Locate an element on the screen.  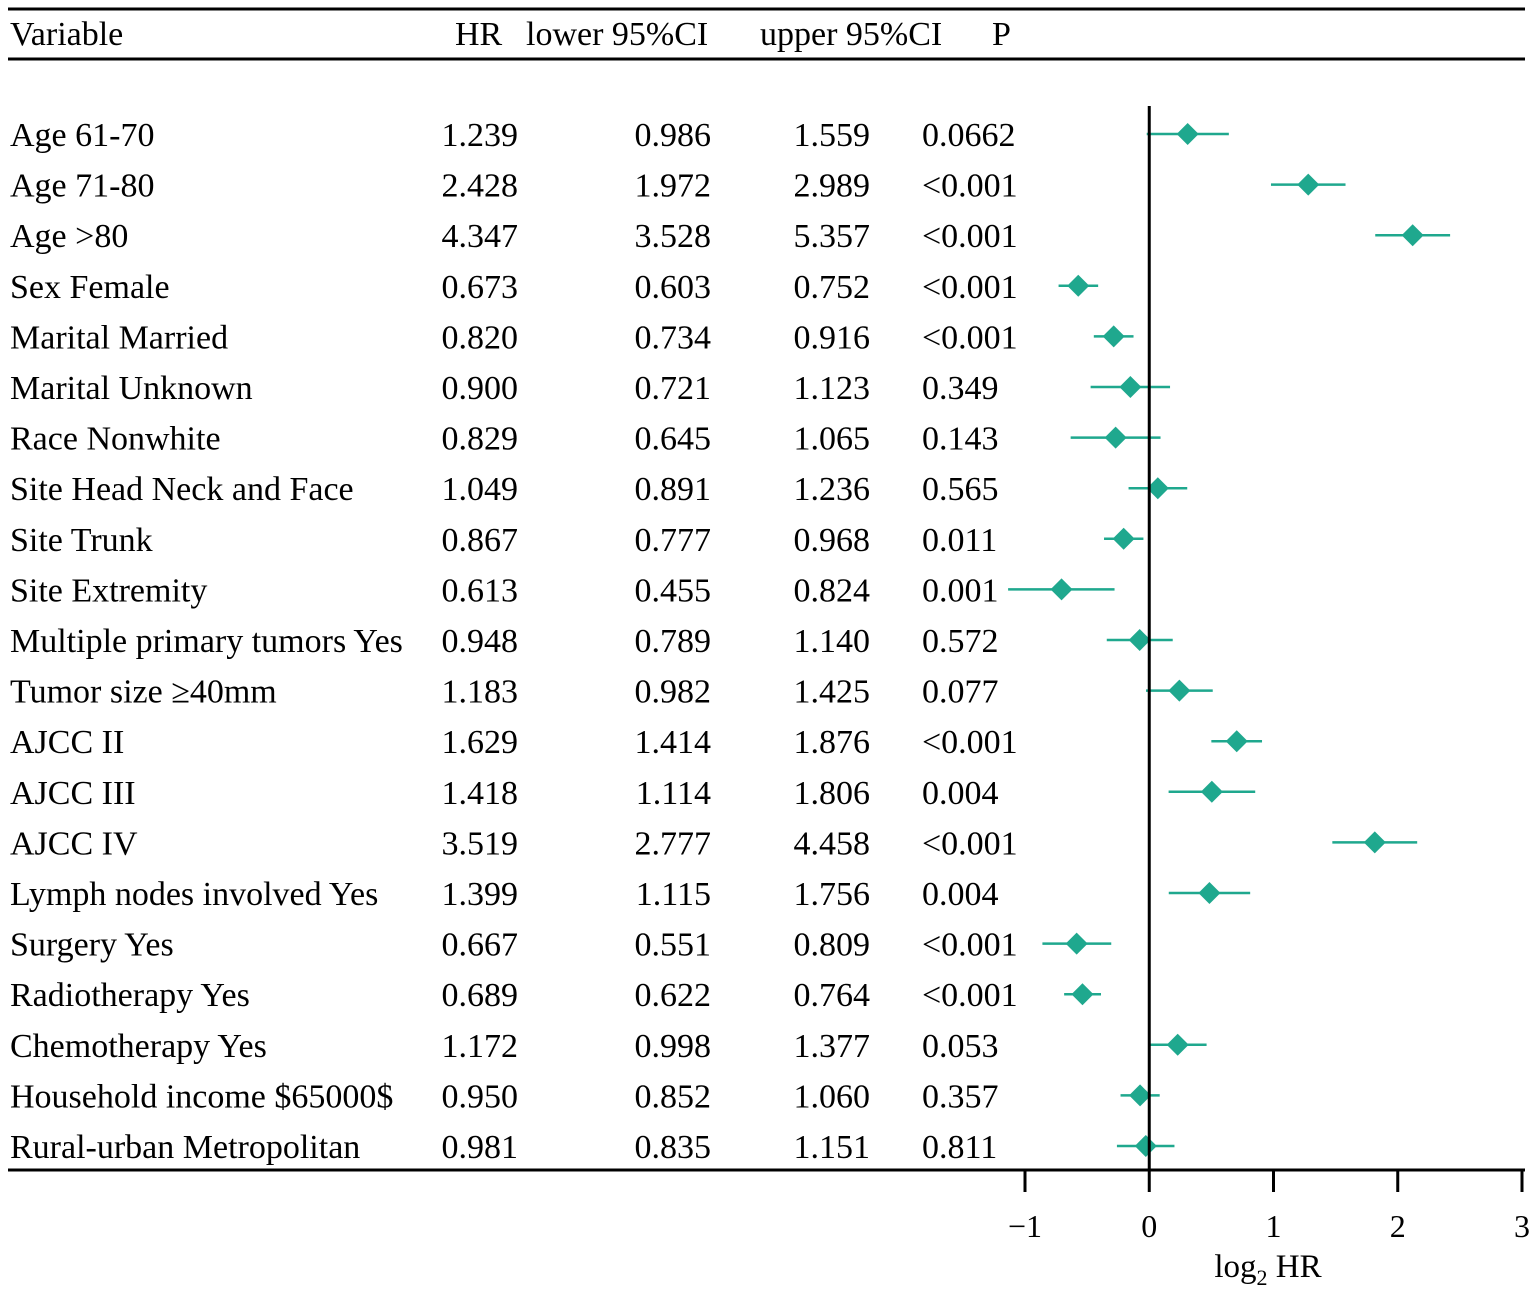
x-axis-title: log2 HR is located at coordinates (1267, 1269).